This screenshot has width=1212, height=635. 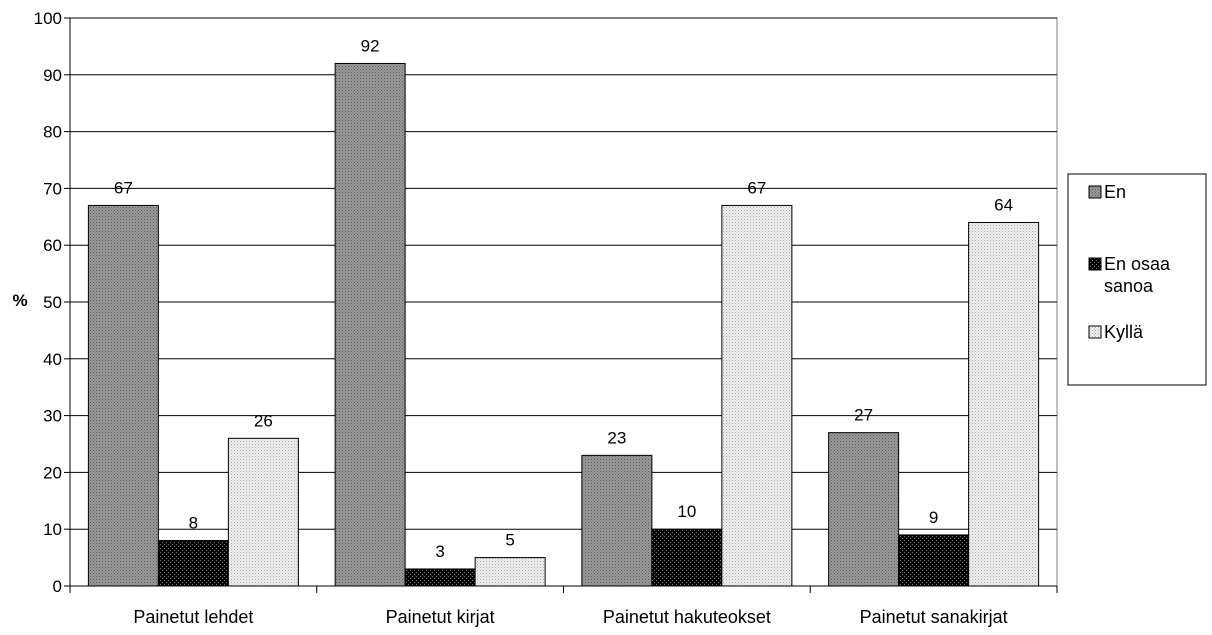 I want to click on y-tick-label: 90, so click(x=52, y=75).